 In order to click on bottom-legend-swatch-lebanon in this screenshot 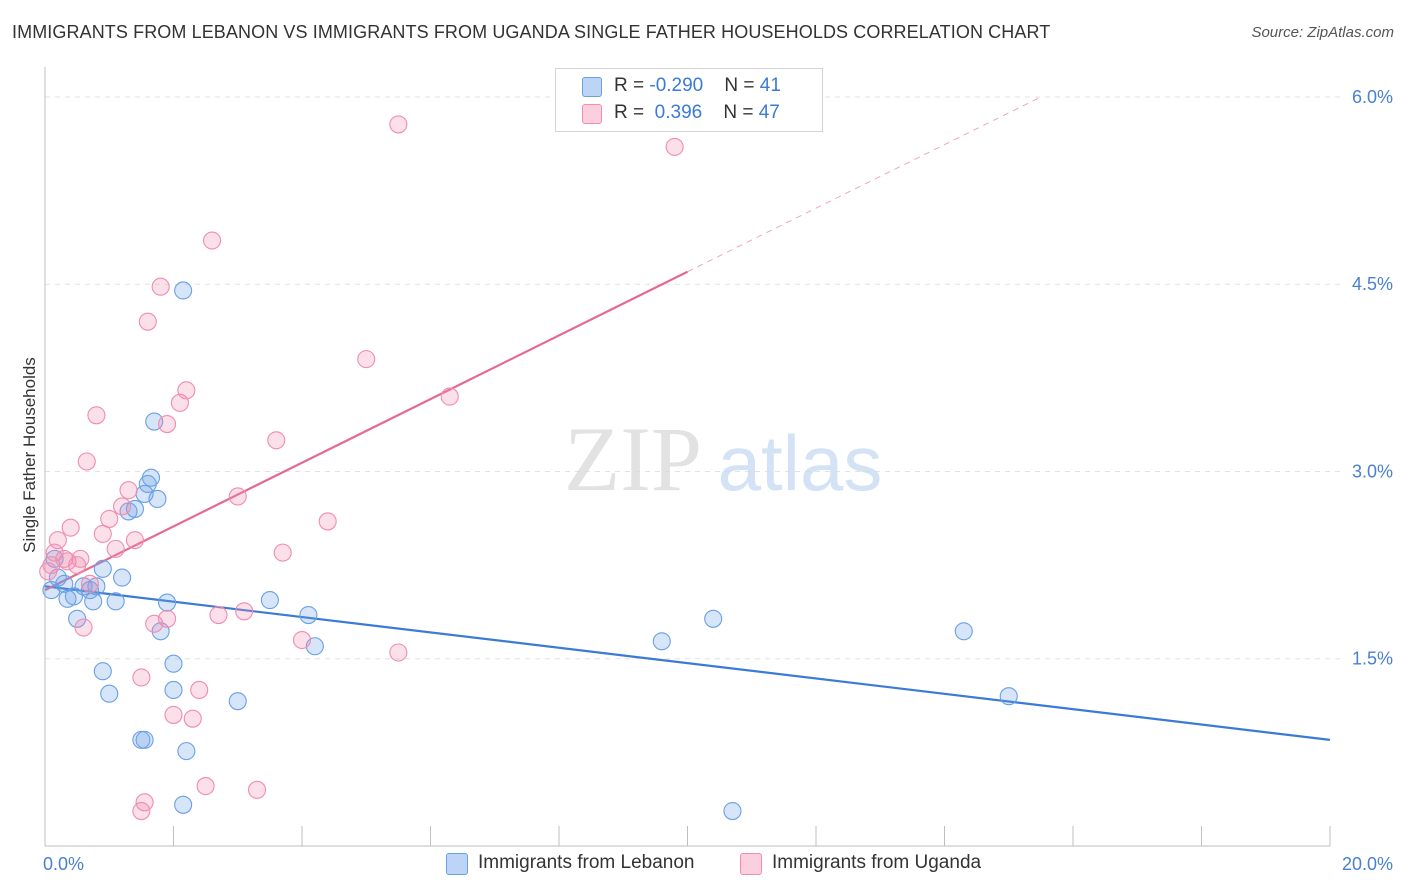, I will do `click(457, 864)`.